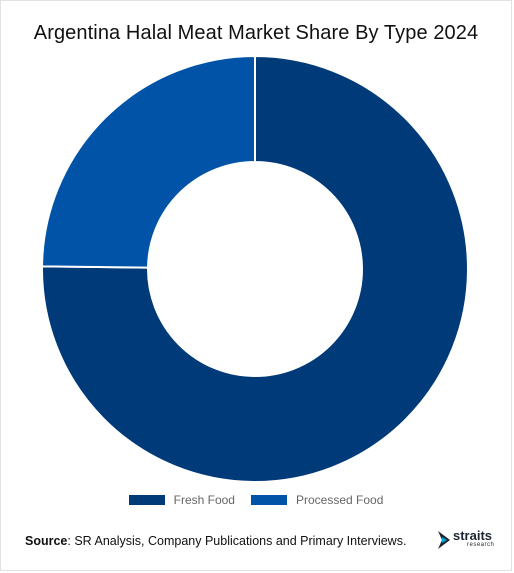  I want to click on straits-logo: straits research, so click(466, 540).